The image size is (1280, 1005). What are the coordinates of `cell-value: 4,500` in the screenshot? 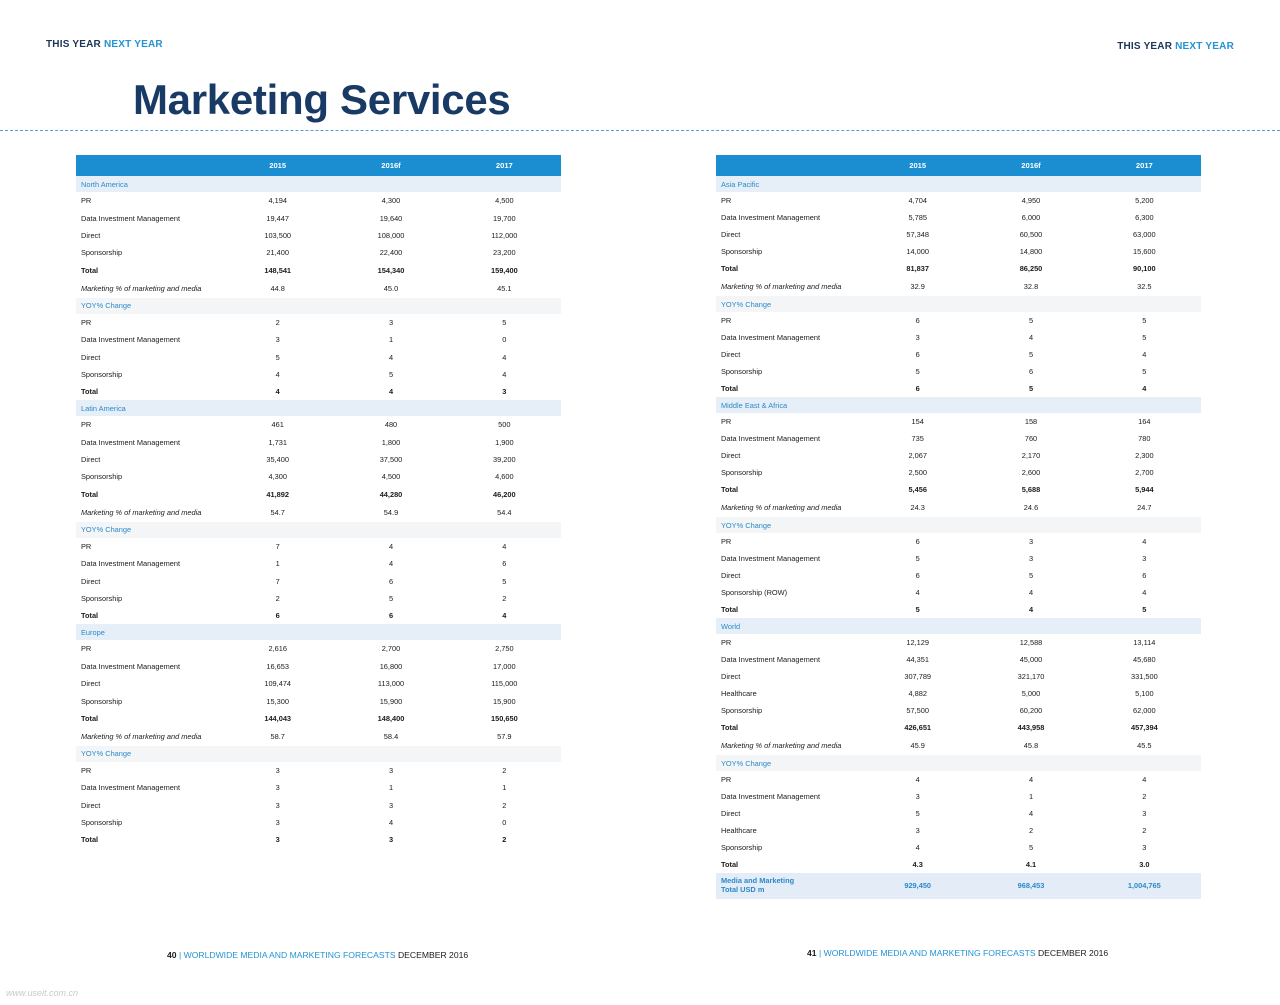 It's located at (504, 201).